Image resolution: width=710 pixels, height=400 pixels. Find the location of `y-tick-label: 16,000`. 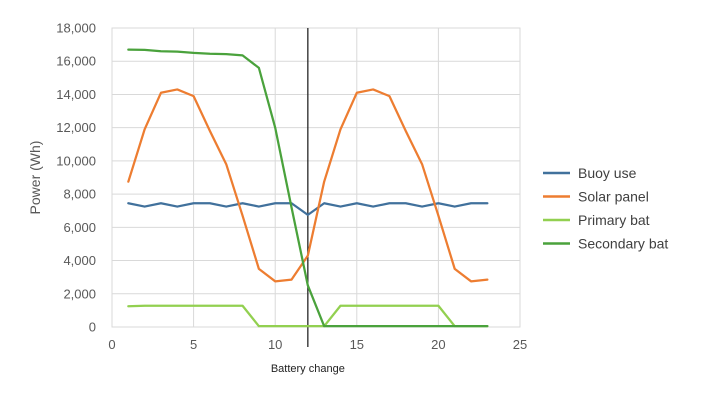

y-tick-label: 16,000 is located at coordinates (76, 61).